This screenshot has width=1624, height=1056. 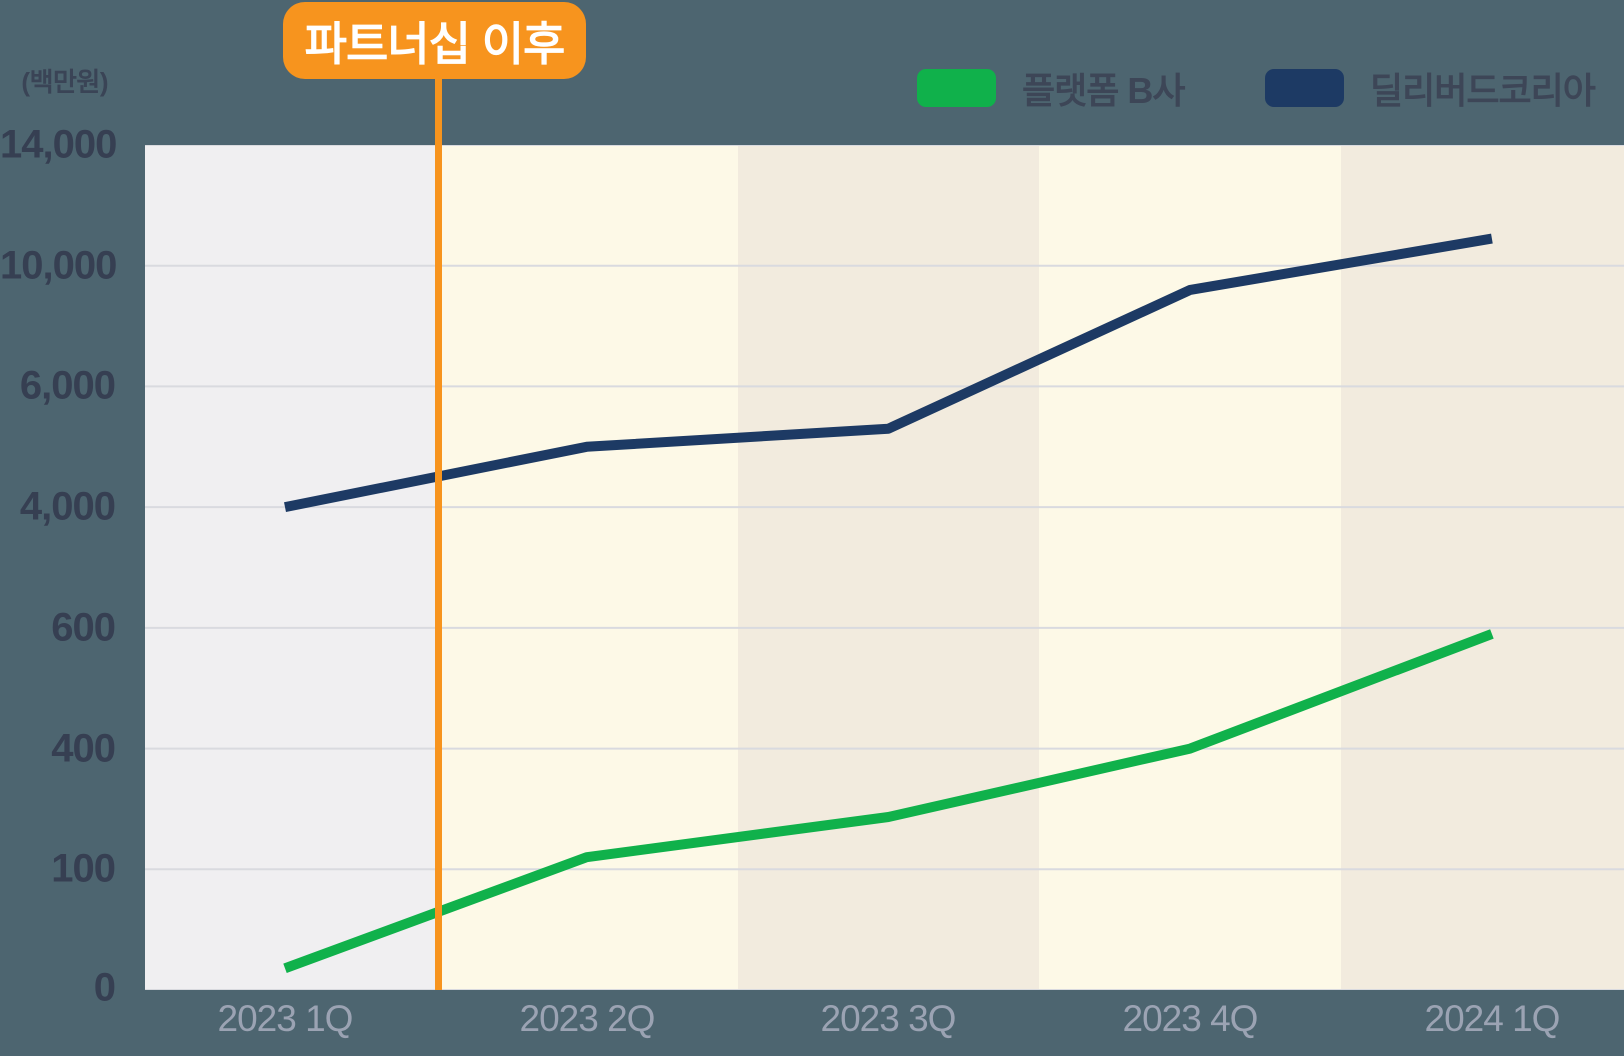 I want to click on x-tick-label: 2023 2Q, so click(x=587, y=1018).